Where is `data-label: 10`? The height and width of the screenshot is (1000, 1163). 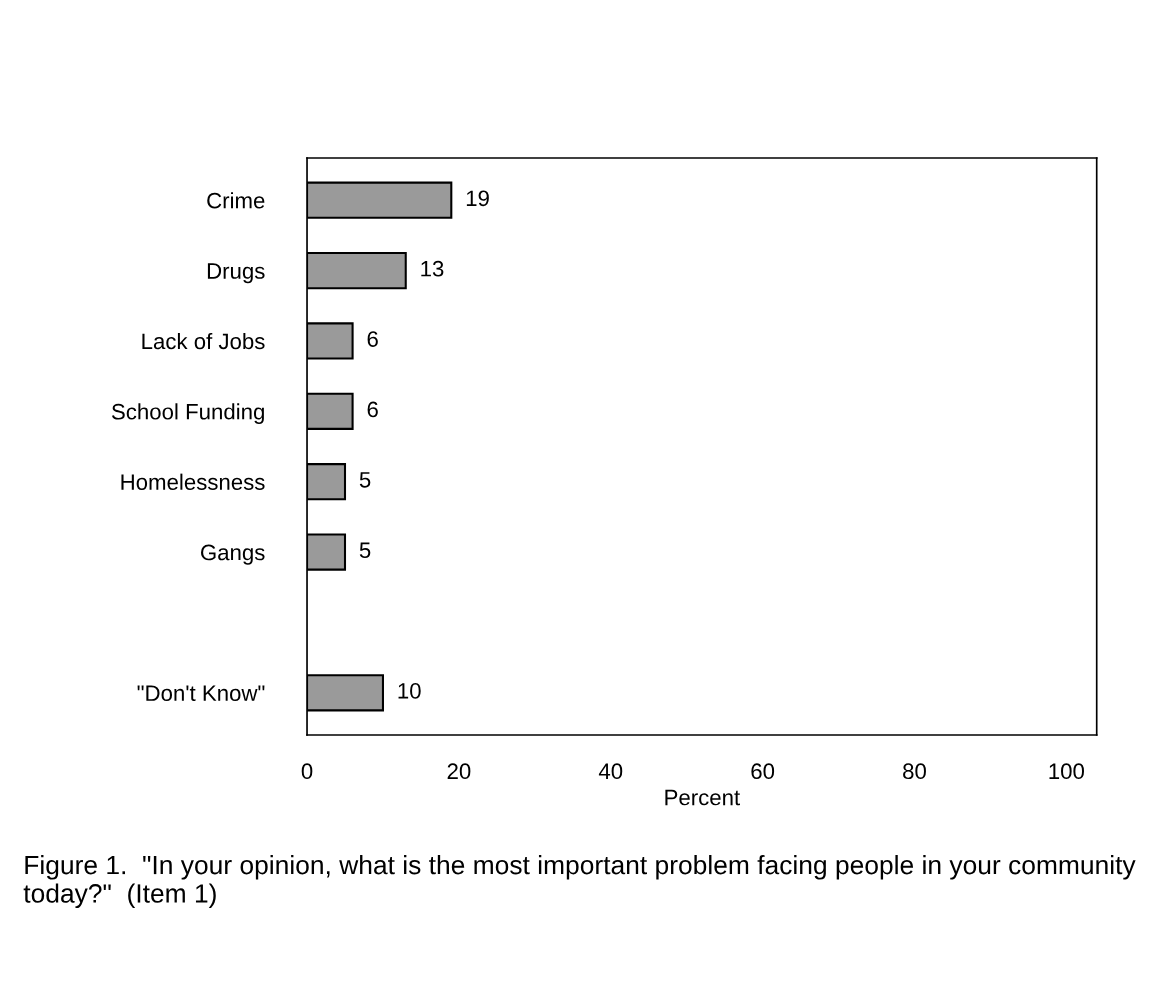
data-label: 10 is located at coordinates (409, 691).